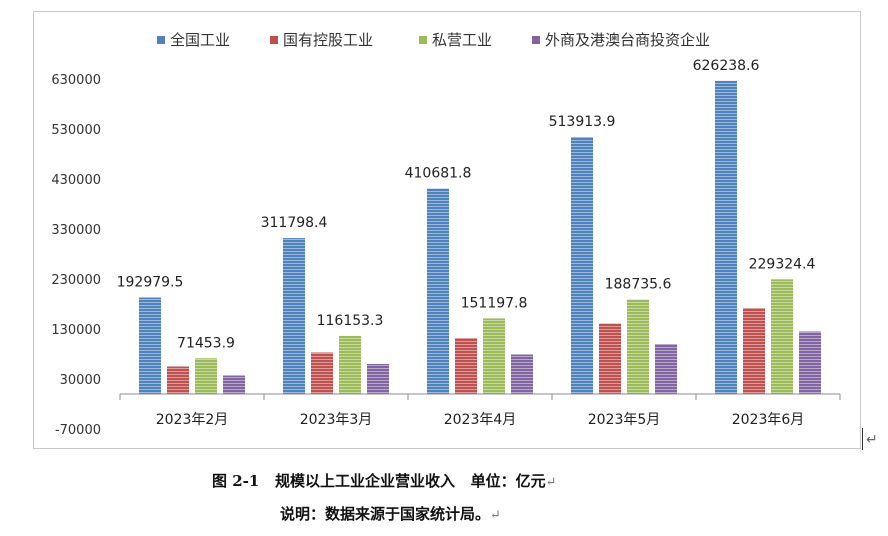 This screenshot has height=536, width=888. I want to click on y-tick-label: 130000, so click(76, 330).